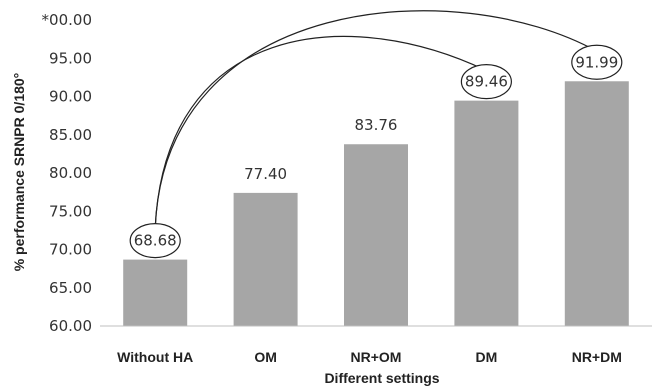  Describe the element at coordinates (19, 172) in the screenshot. I see `y-axis-title: % performance SRNPR 0/180°` at that location.